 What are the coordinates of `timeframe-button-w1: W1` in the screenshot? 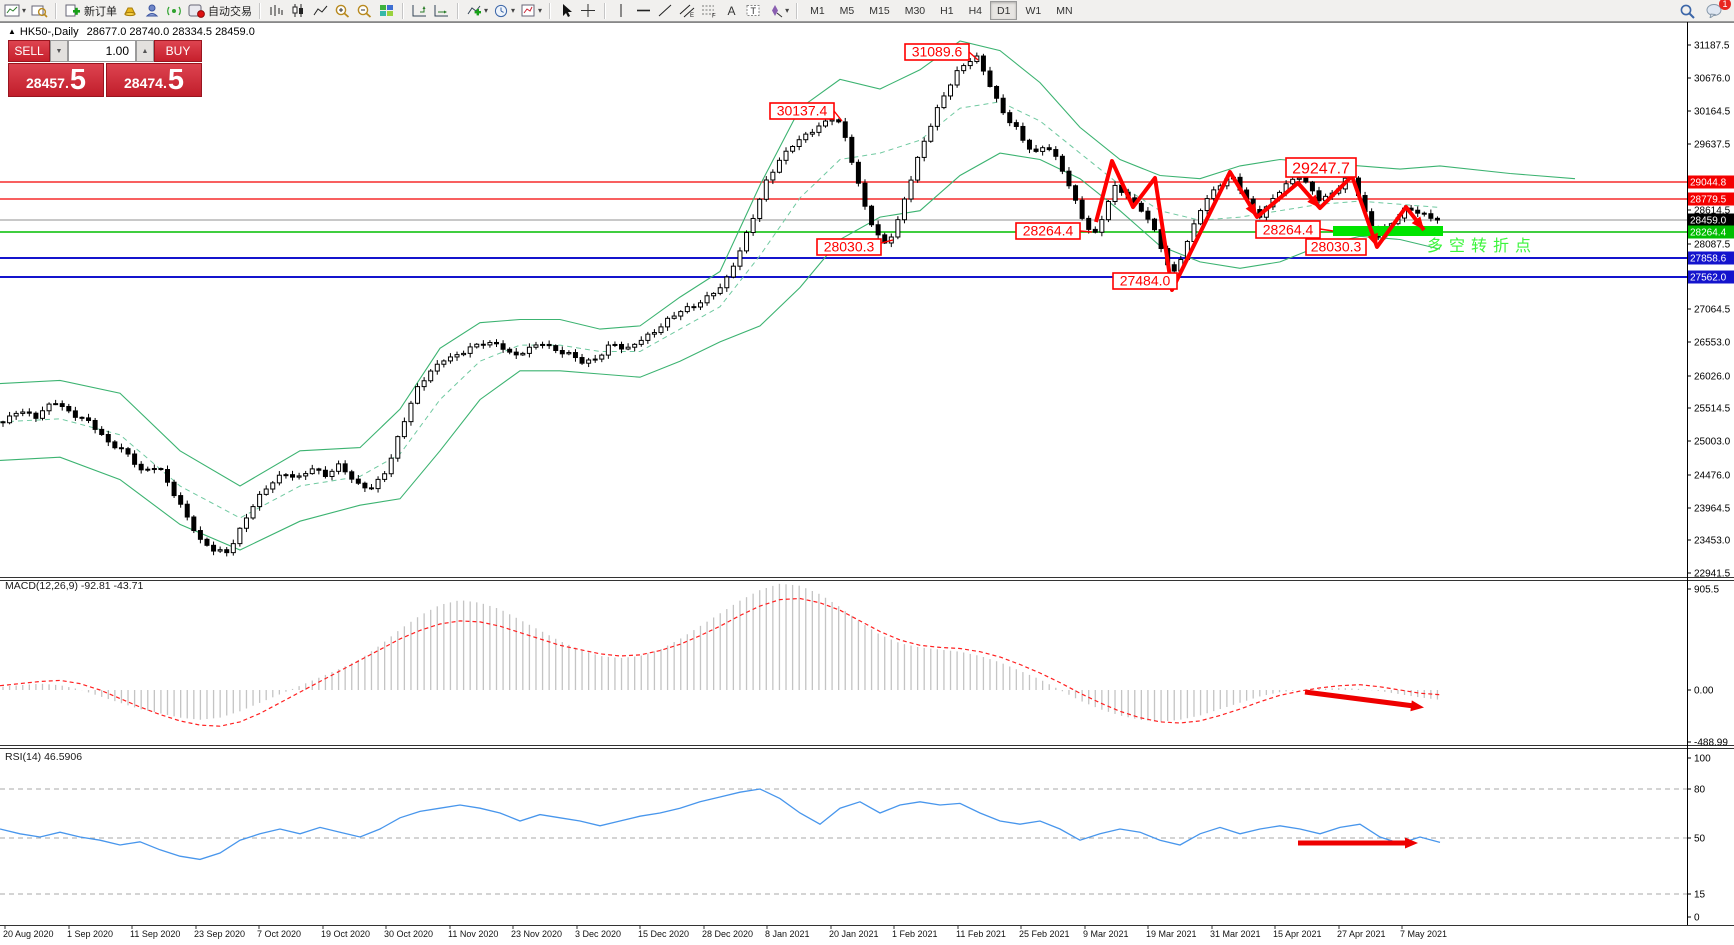 It's located at (1033, 10).